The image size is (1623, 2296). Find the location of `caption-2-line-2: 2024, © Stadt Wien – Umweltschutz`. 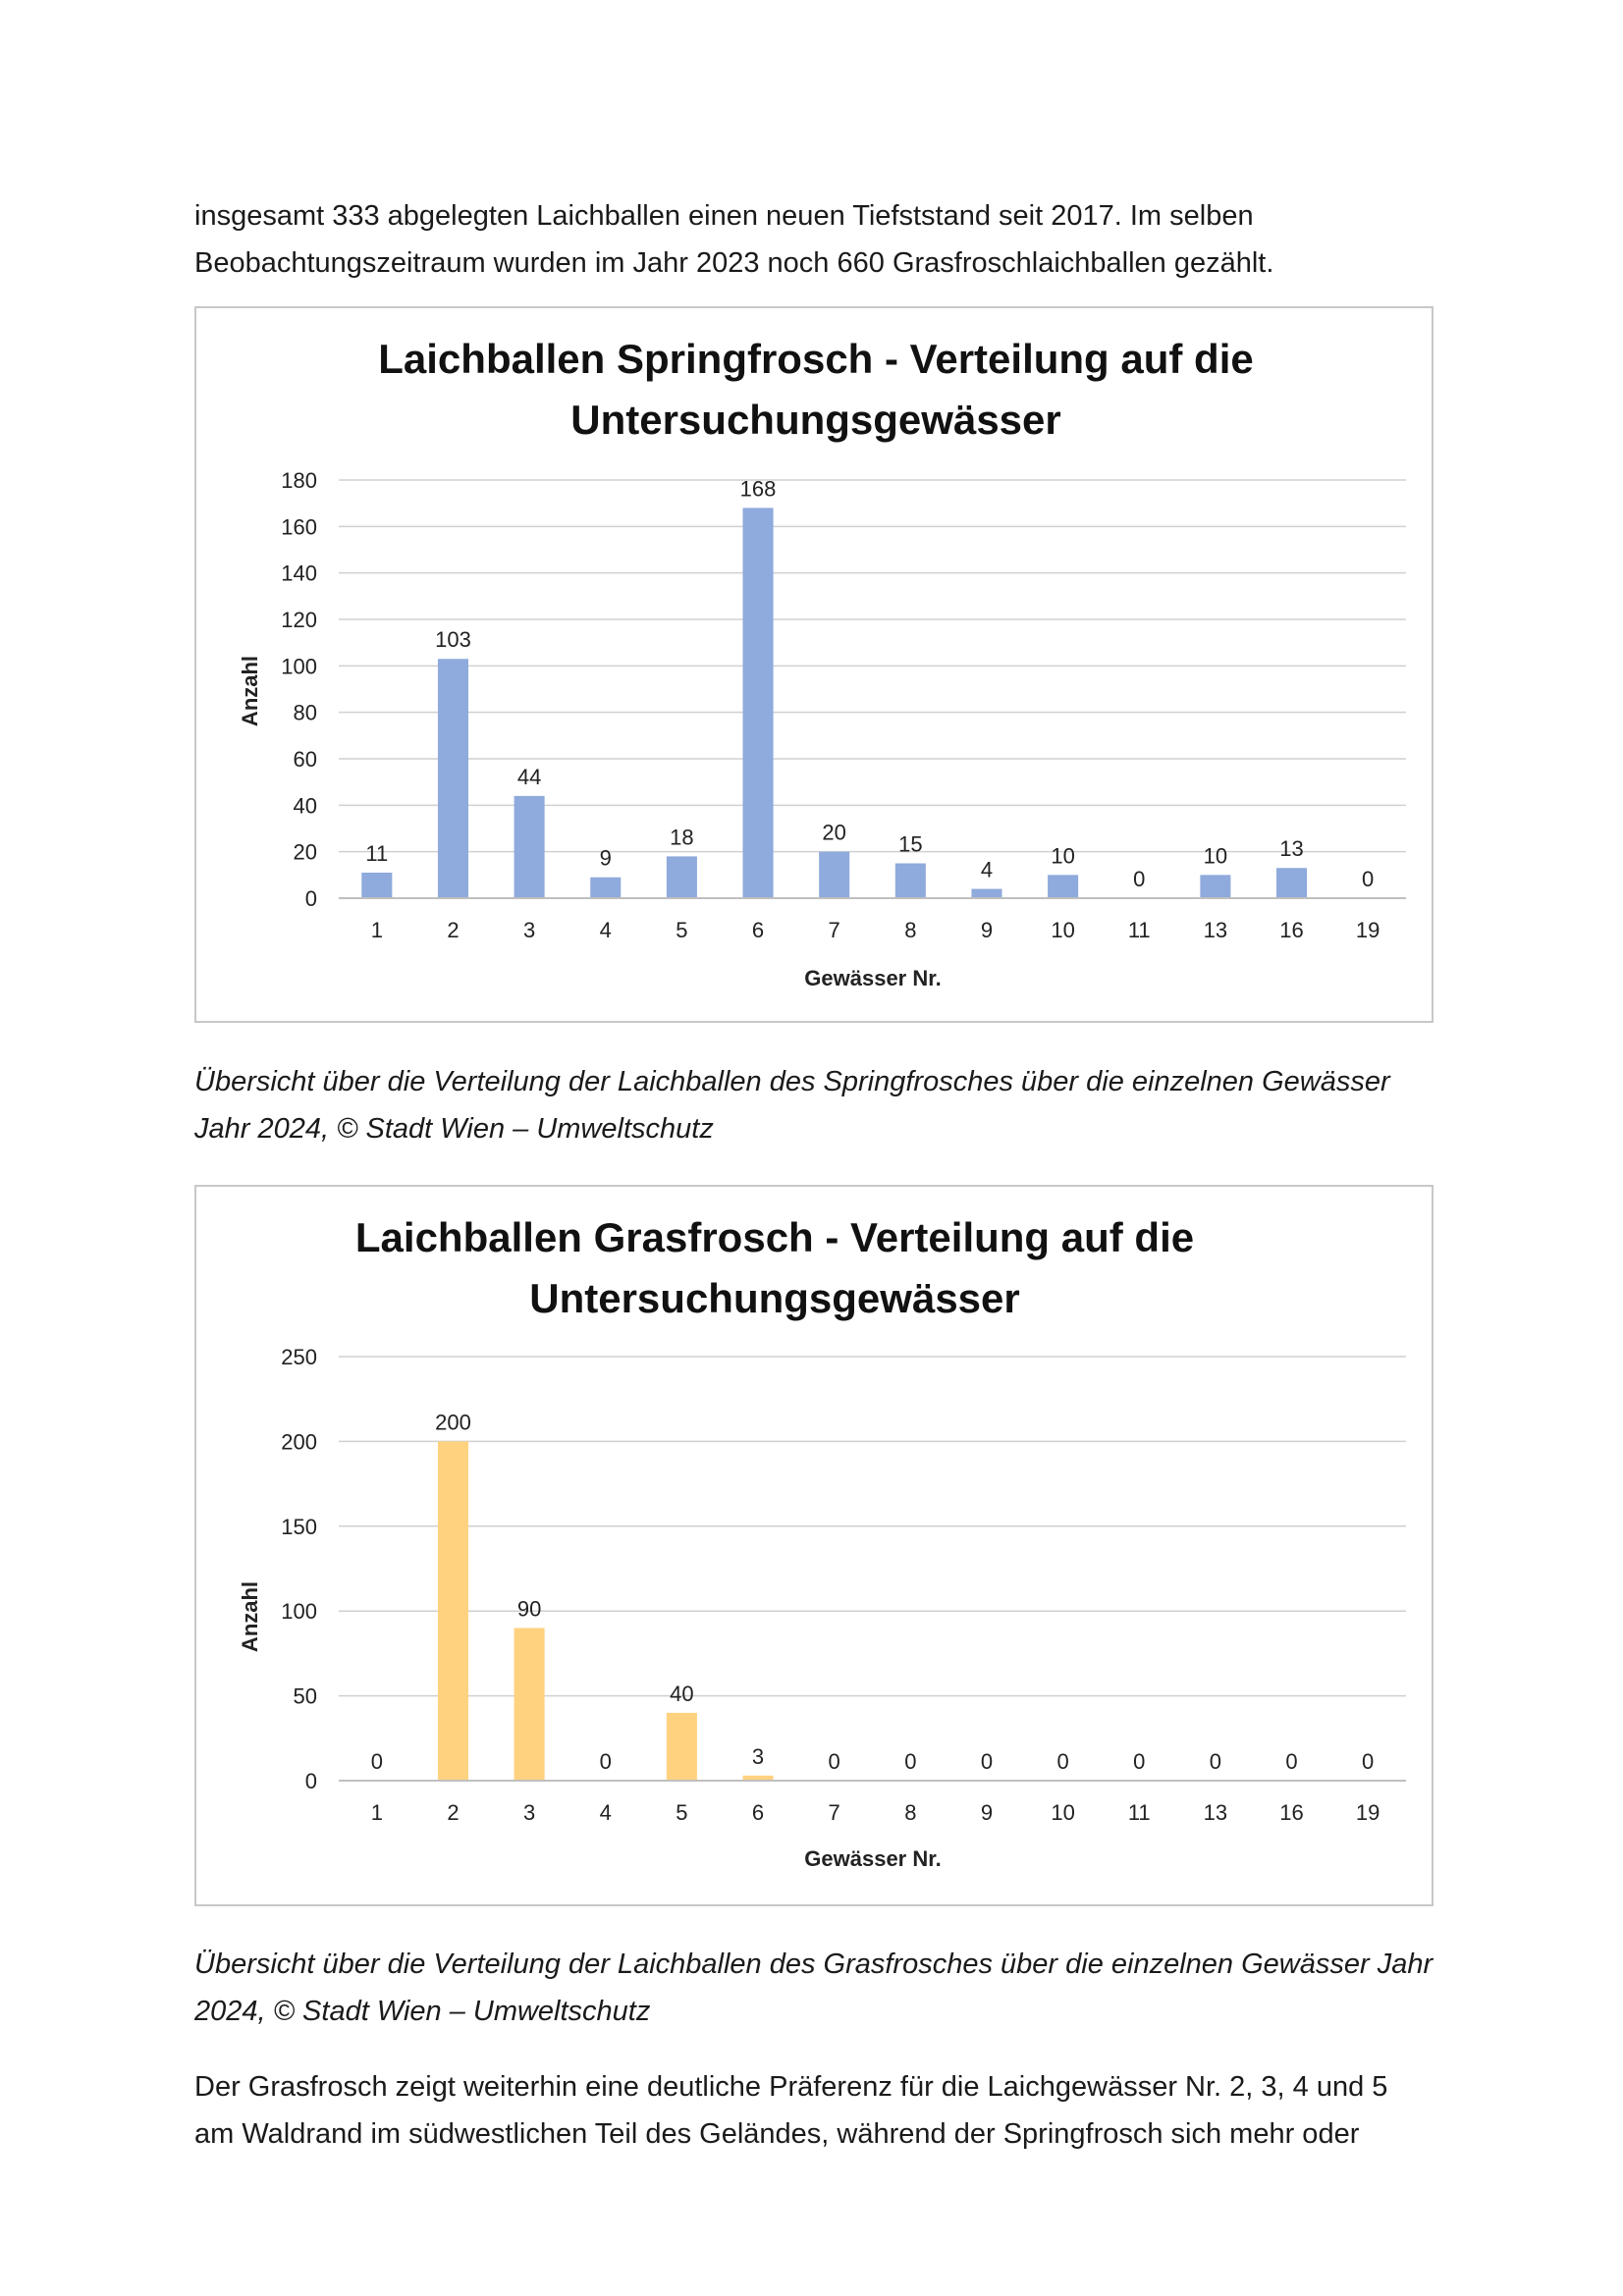

caption-2-line-2: 2024, © Stadt Wien – Umweltschutz is located at coordinates (423, 2012).